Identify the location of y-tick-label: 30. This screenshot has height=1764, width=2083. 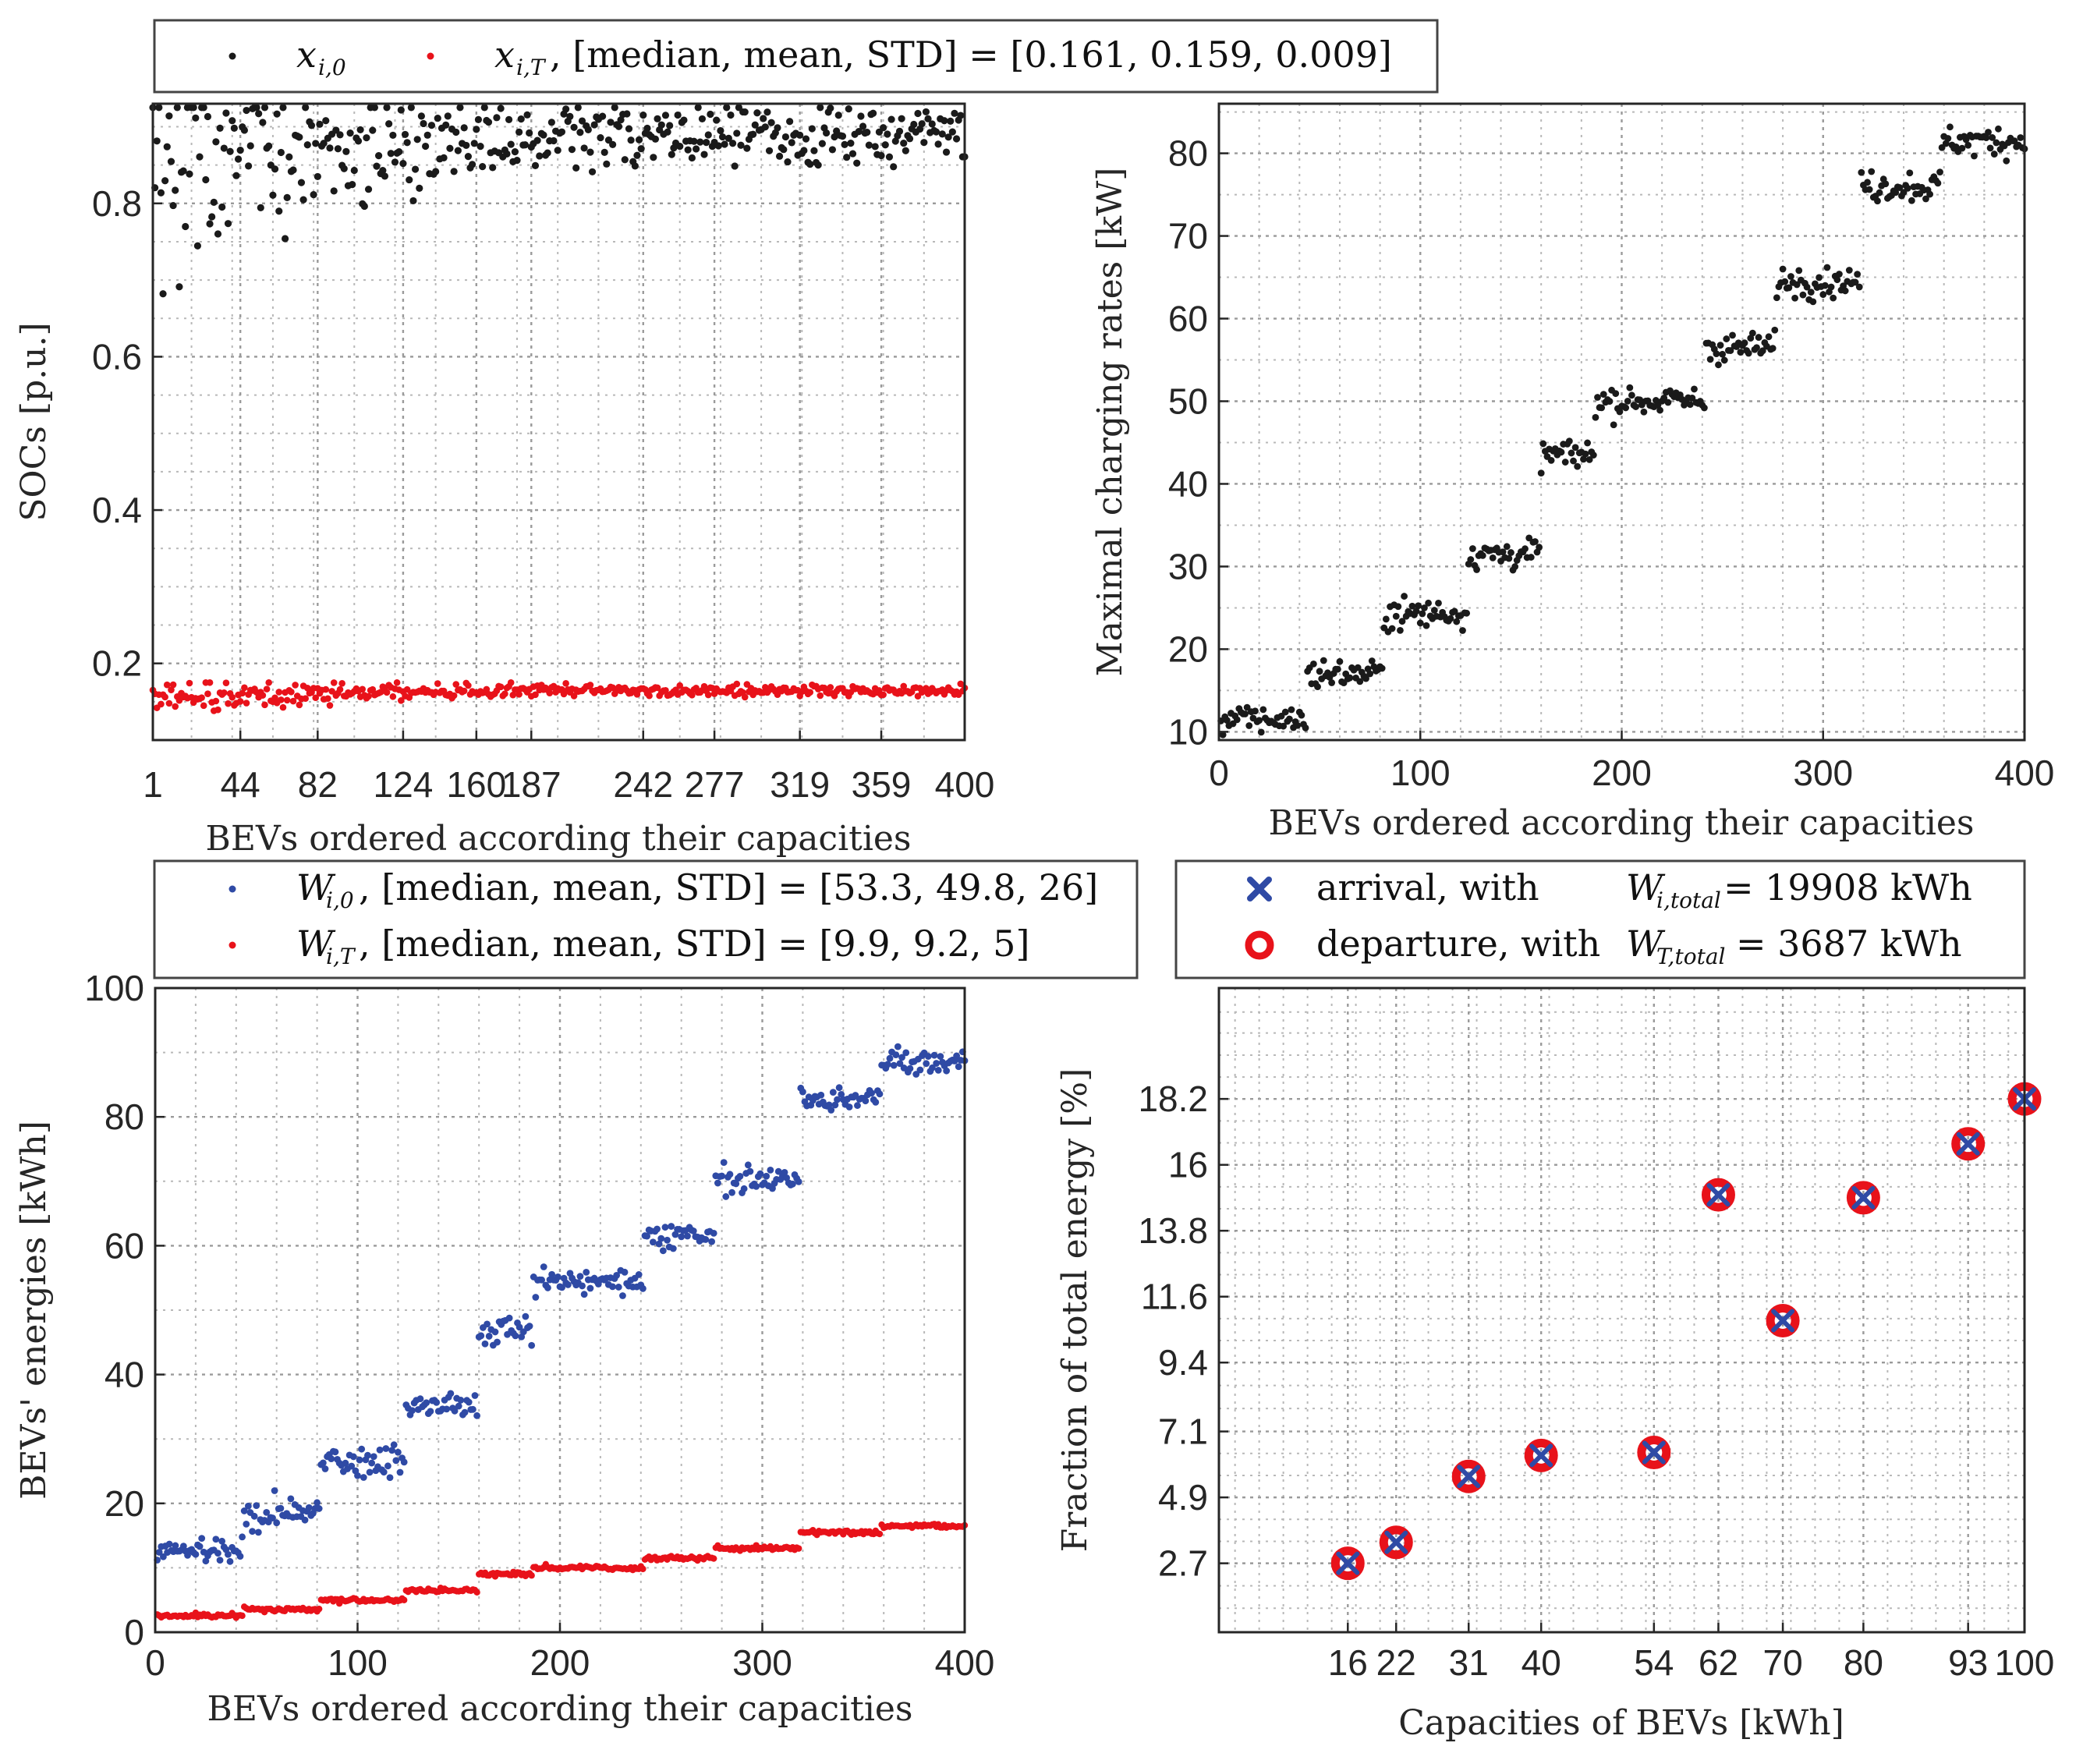
(1188, 566).